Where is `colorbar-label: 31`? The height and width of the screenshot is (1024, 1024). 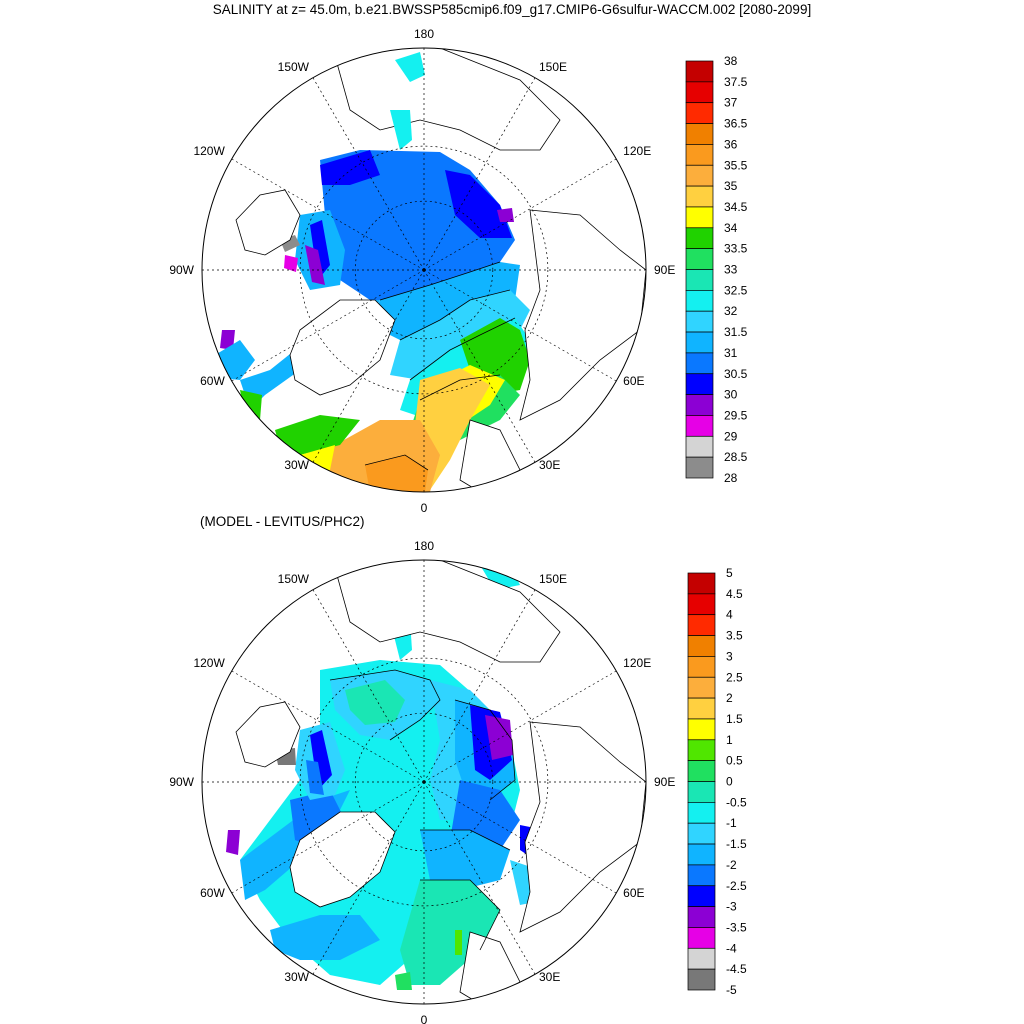
colorbar-label: 31 is located at coordinates (731, 353).